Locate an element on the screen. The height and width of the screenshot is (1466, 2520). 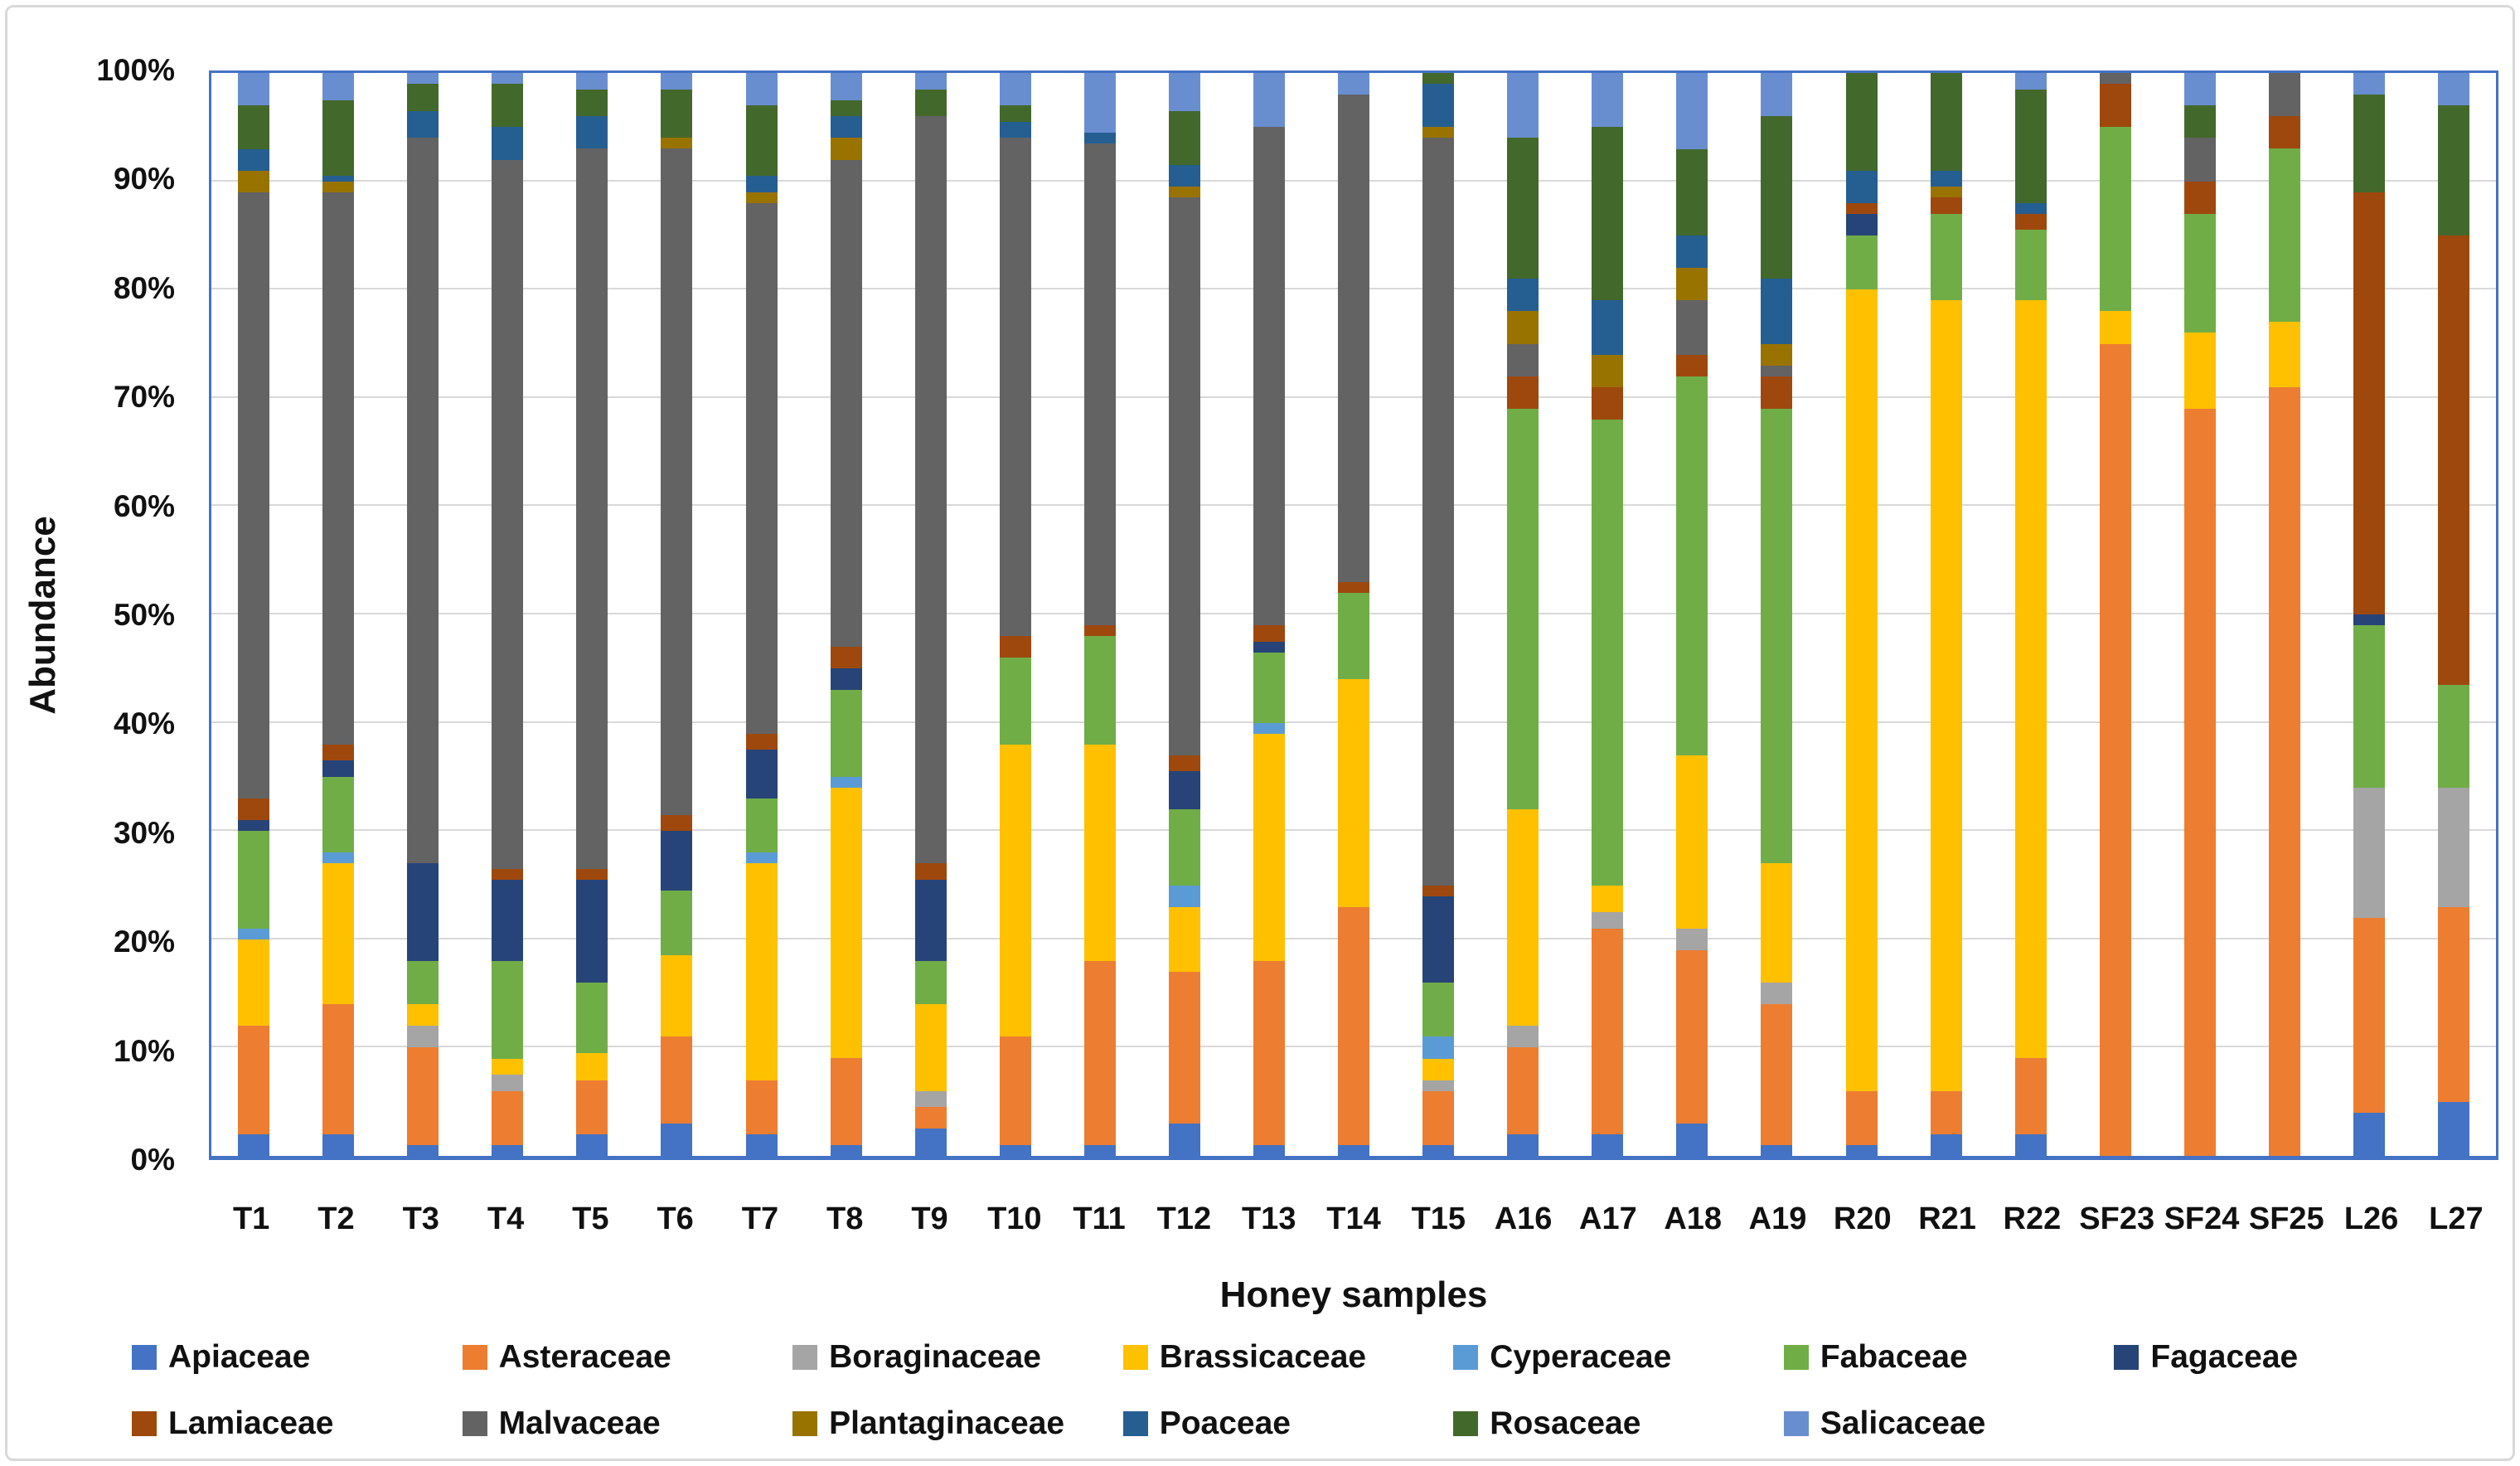
segment-asteraceae-R21 is located at coordinates (1946, 1112).